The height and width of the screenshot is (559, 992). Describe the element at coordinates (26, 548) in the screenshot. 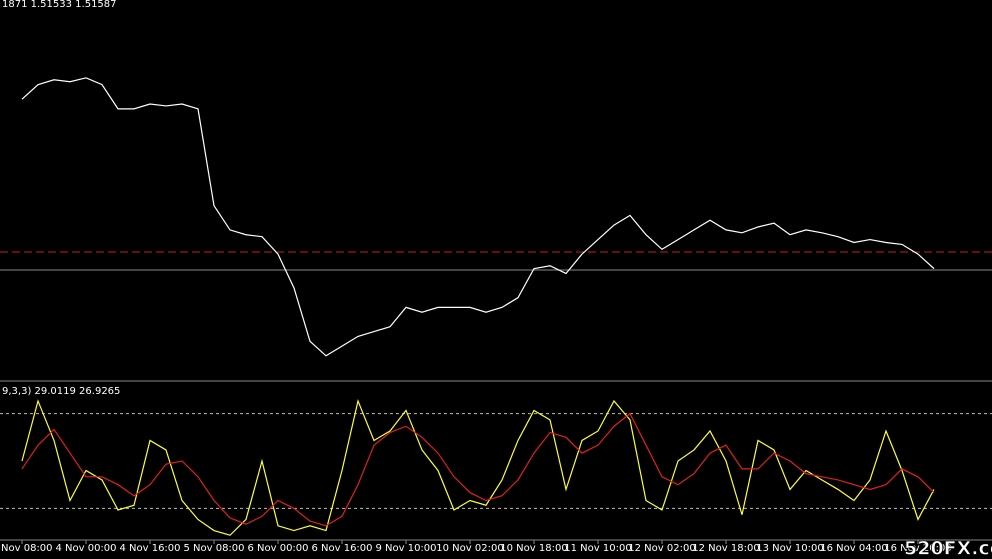

I see `x-tick-label: 3 Nov 08:00` at that location.